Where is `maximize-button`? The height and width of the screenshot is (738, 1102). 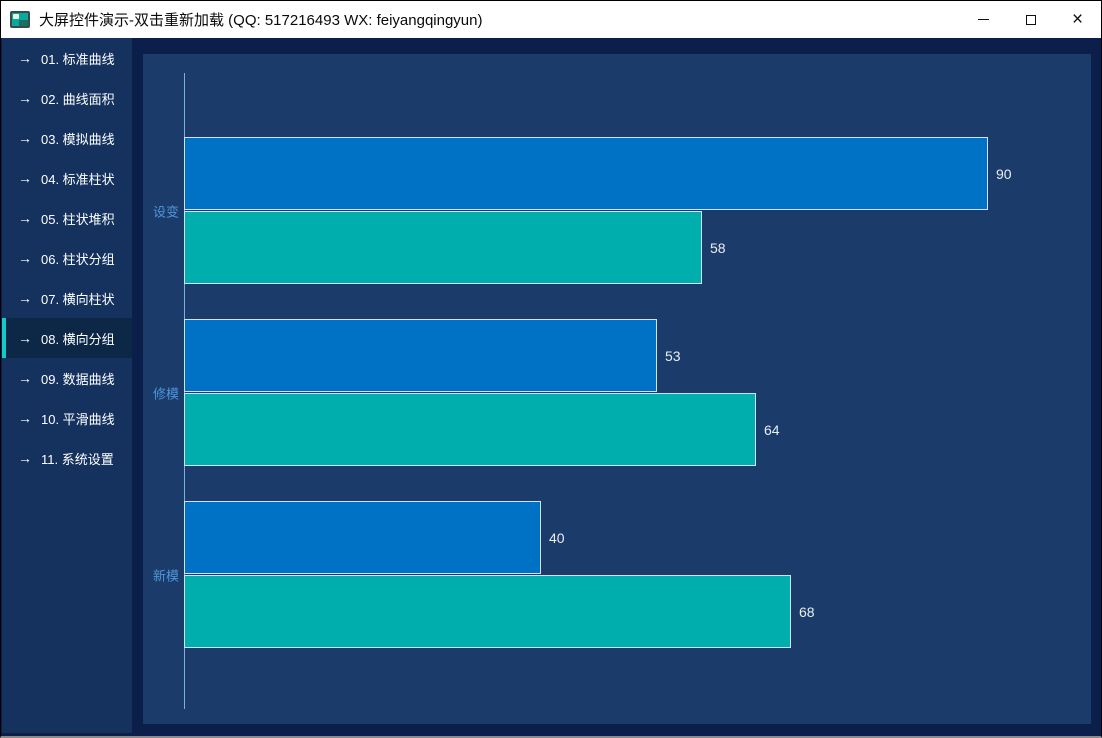 maximize-button is located at coordinates (1030, 19).